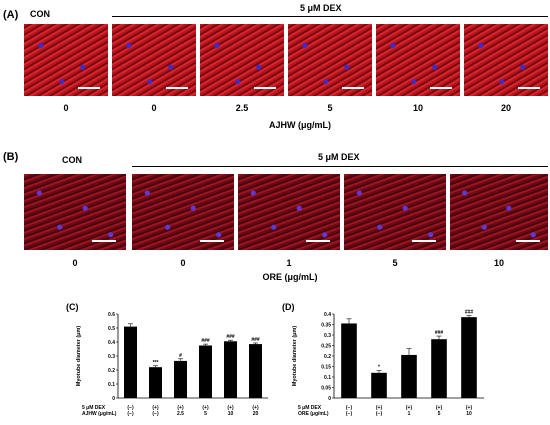  What do you see at coordinates (326, 347) in the screenshot?
I see `y-tick-label: 0.25` at bounding box center [326, 347].